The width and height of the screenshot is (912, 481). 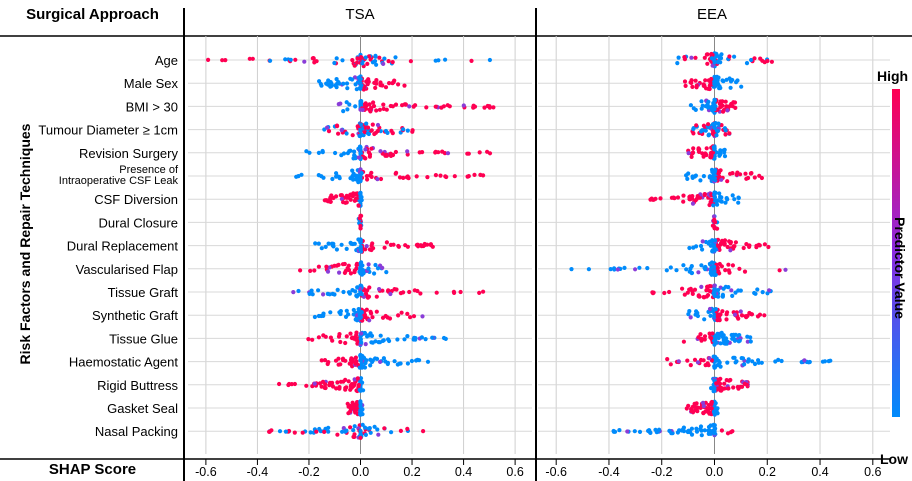 What do you see at coordinates (896, 253) in the screenshot?
I see `colorbar` at bounding box center [896, 253].